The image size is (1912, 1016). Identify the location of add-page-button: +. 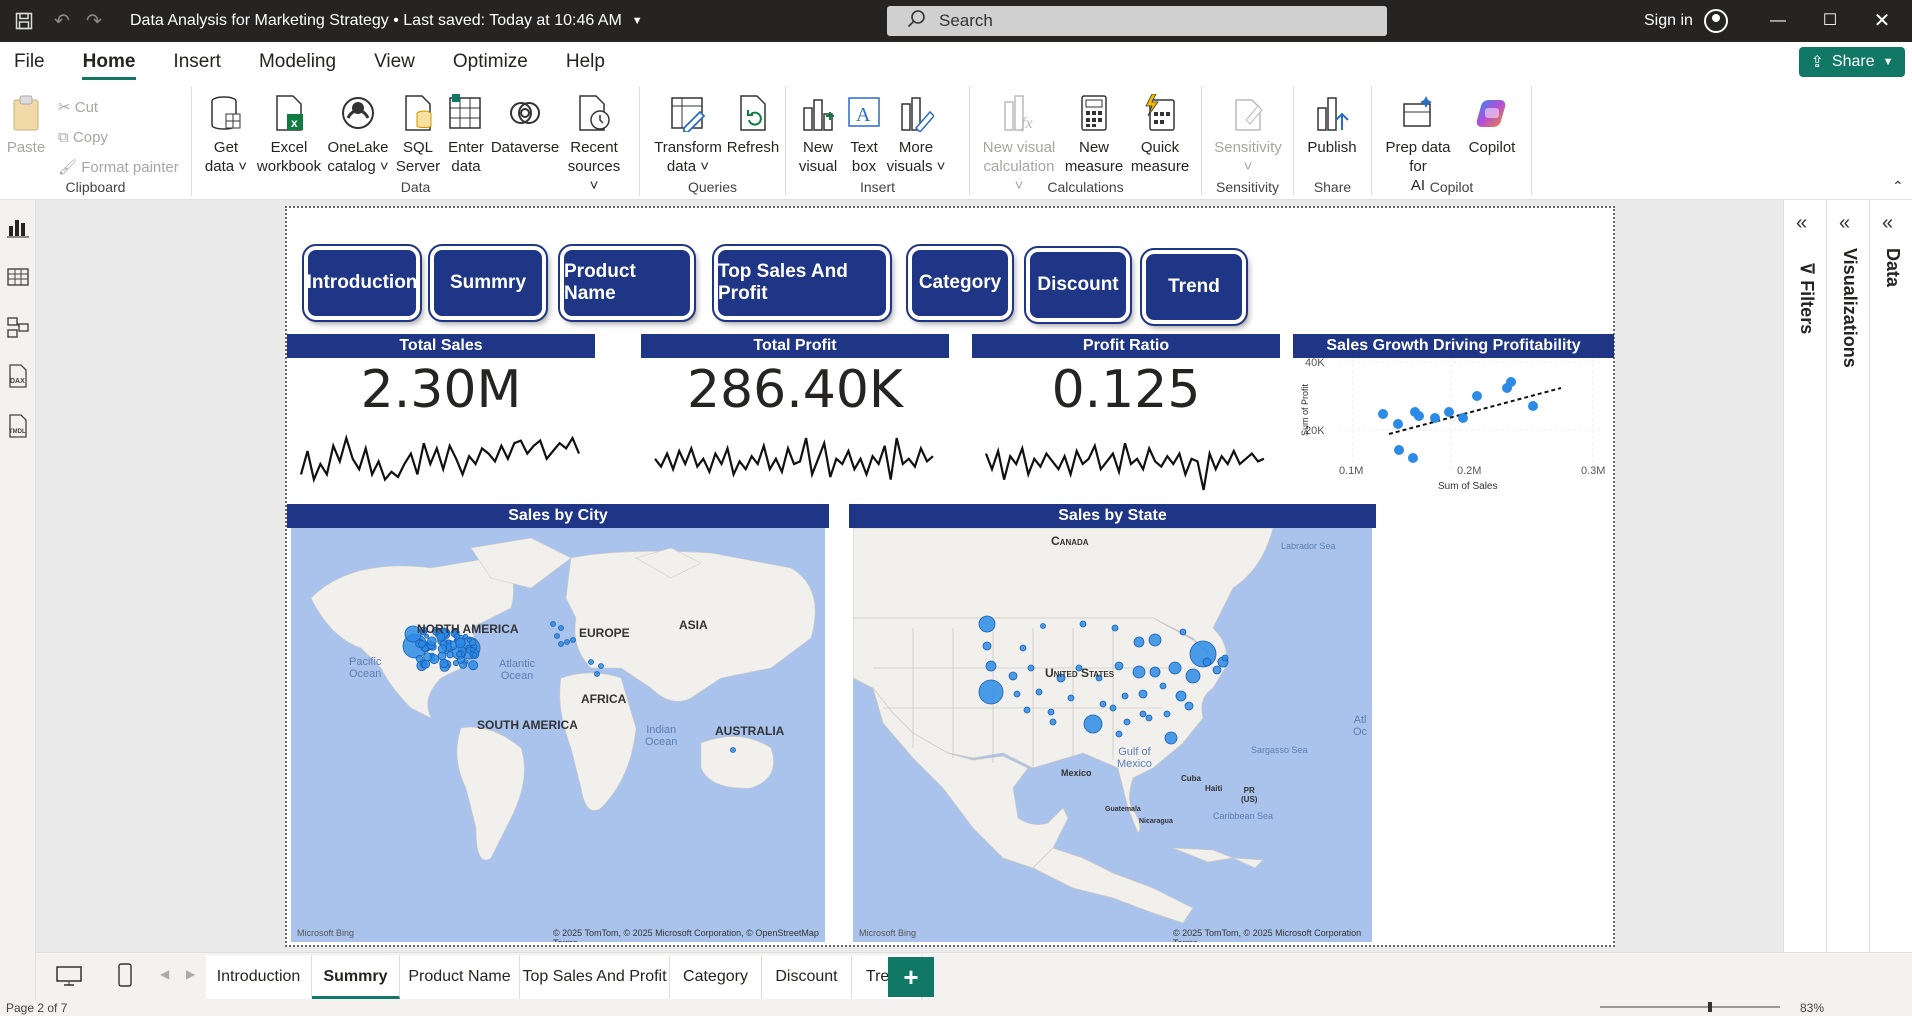
(911, 977).